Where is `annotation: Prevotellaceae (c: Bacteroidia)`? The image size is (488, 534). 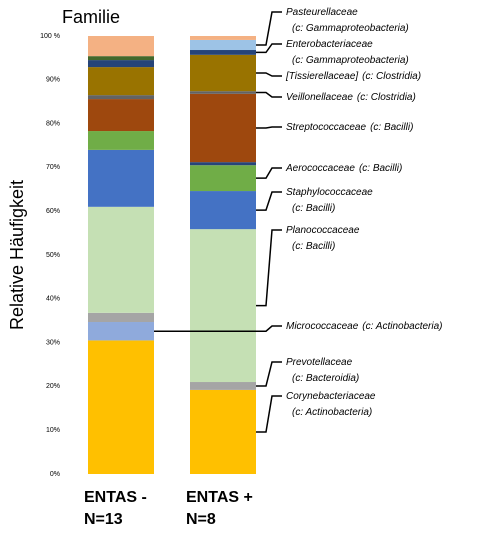 annotation: Prevotellaceae (c: Bacteroidia) is located at coordinates (322, 370).